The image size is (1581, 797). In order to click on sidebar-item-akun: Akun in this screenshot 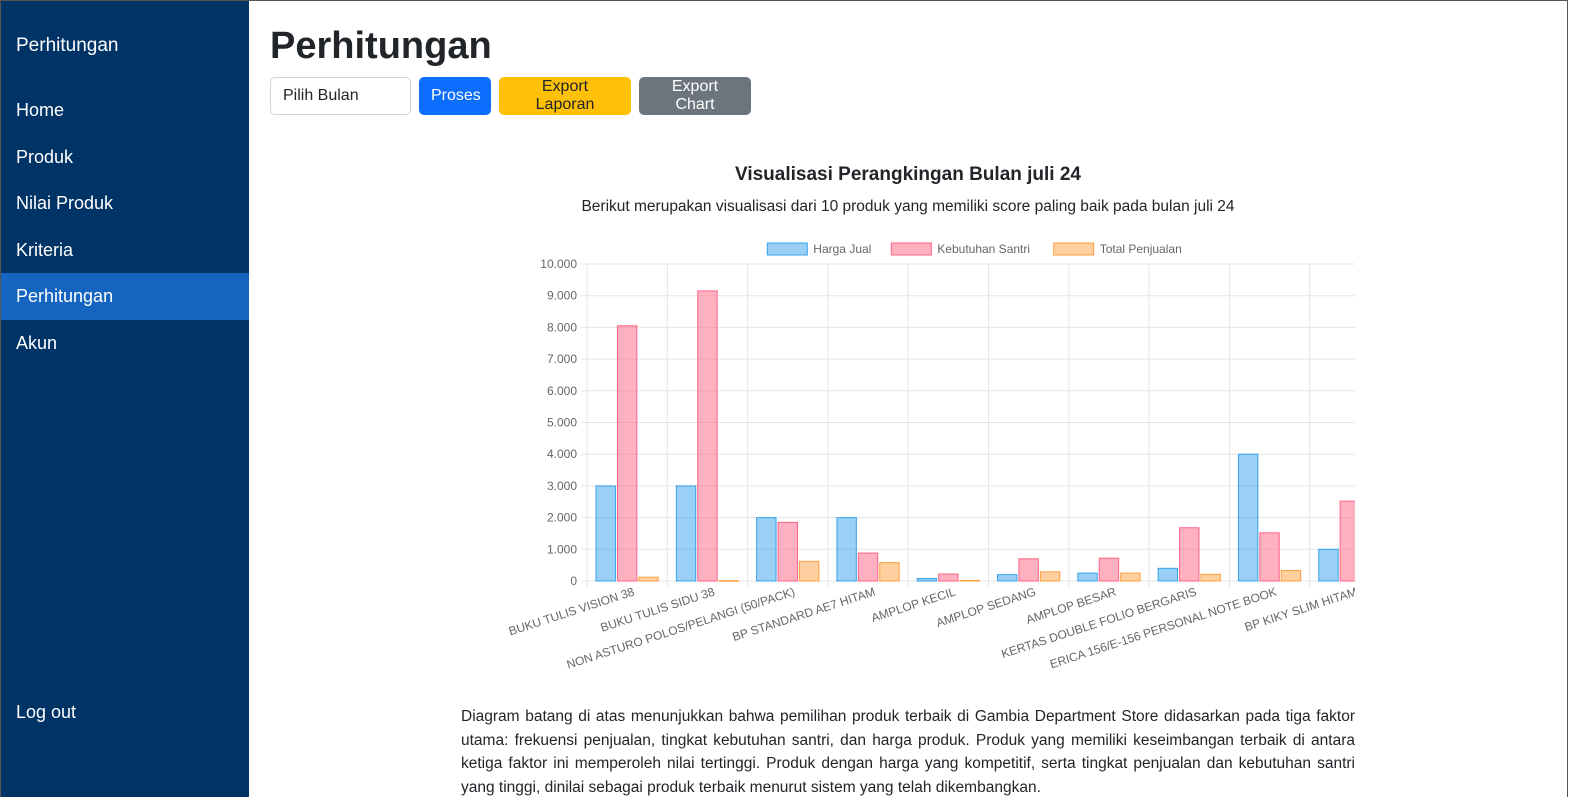, I will do `click(37, 342)`.